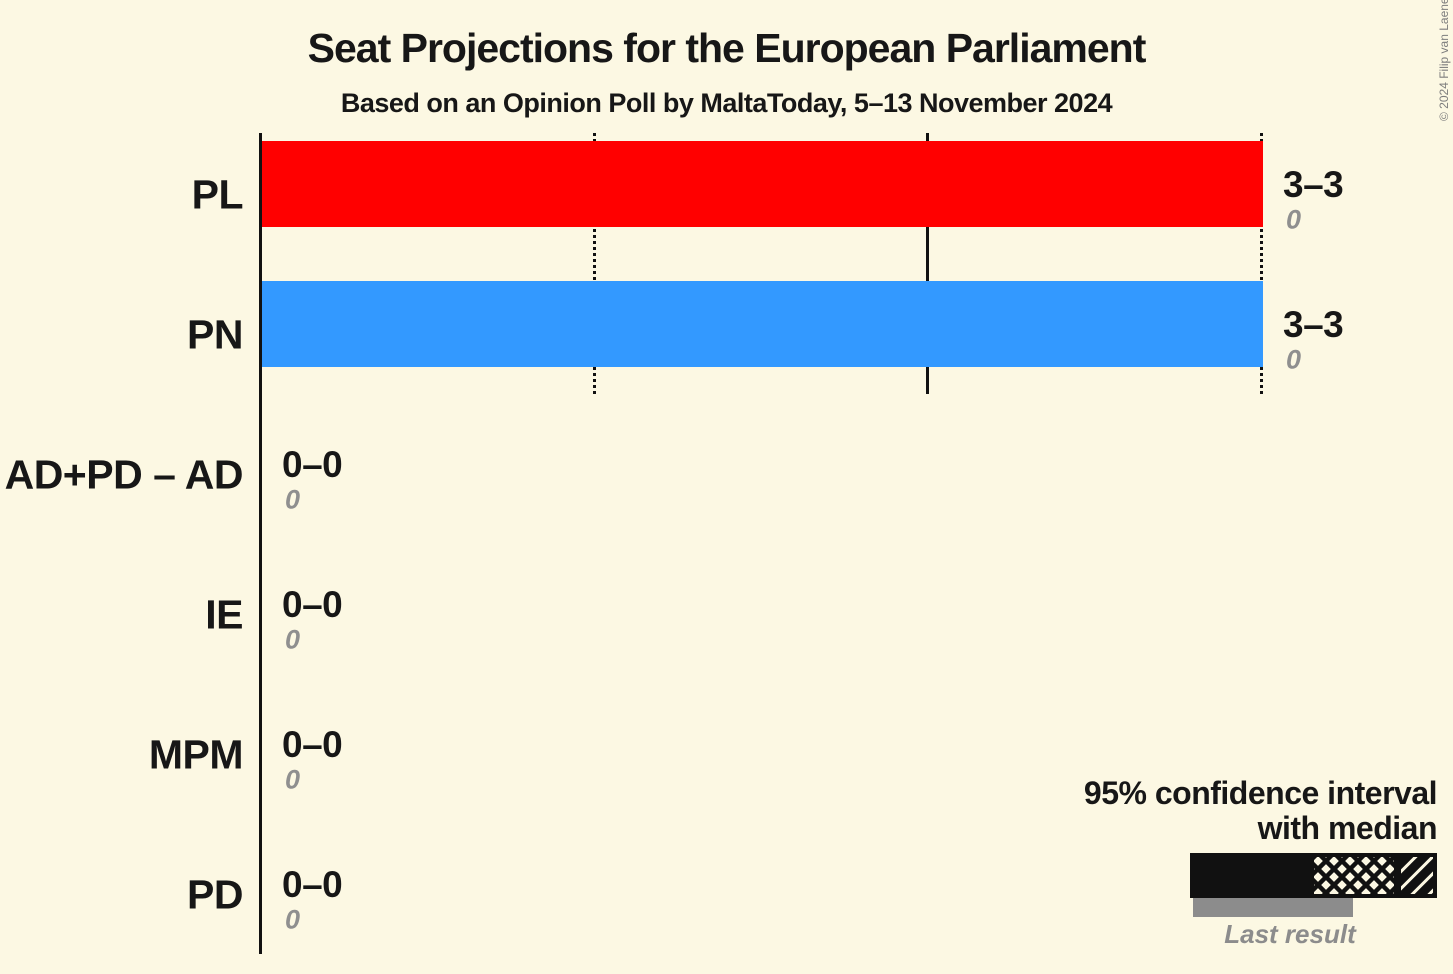 The height and width of the screenshot is (974, 1453). I want to click on legend-bar-border, so click(1313, 875).